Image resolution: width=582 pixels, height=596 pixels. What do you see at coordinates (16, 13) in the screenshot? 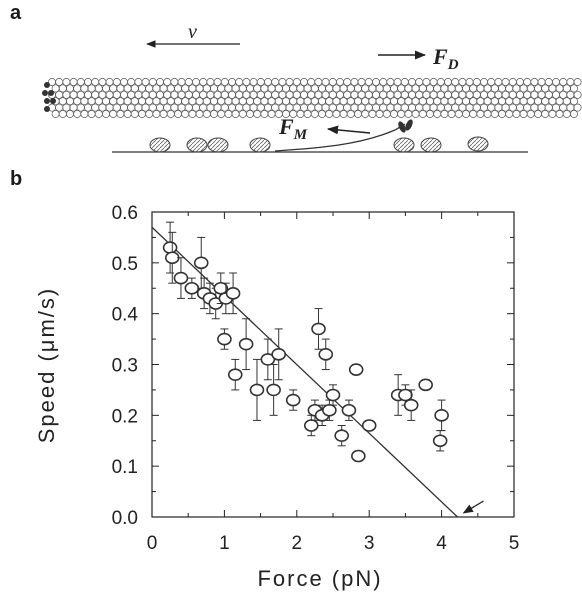
I see `panel-a-label: a` at bounding box center [16, 13].